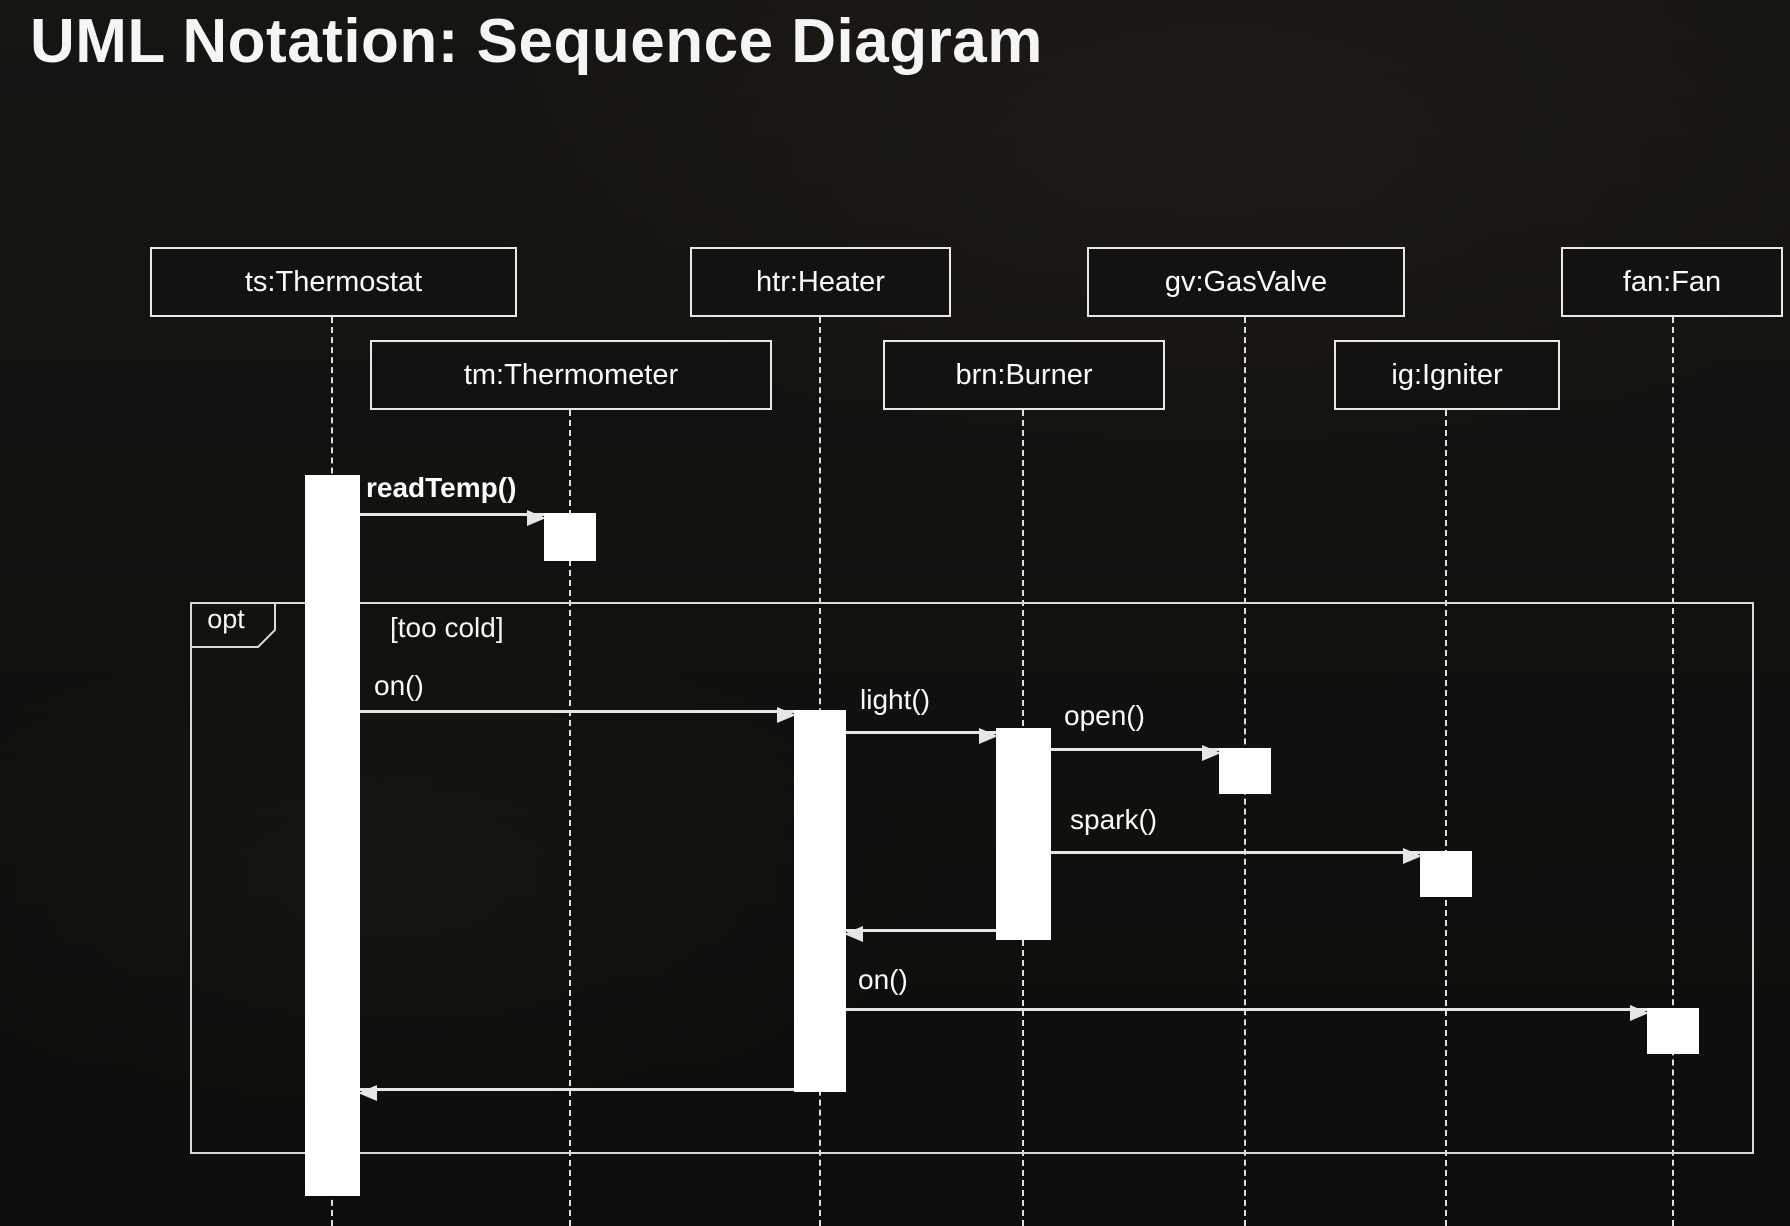 The image size is (1790, 1226). I want to click on participant-label: fan:Fan, so click(1672, 281).